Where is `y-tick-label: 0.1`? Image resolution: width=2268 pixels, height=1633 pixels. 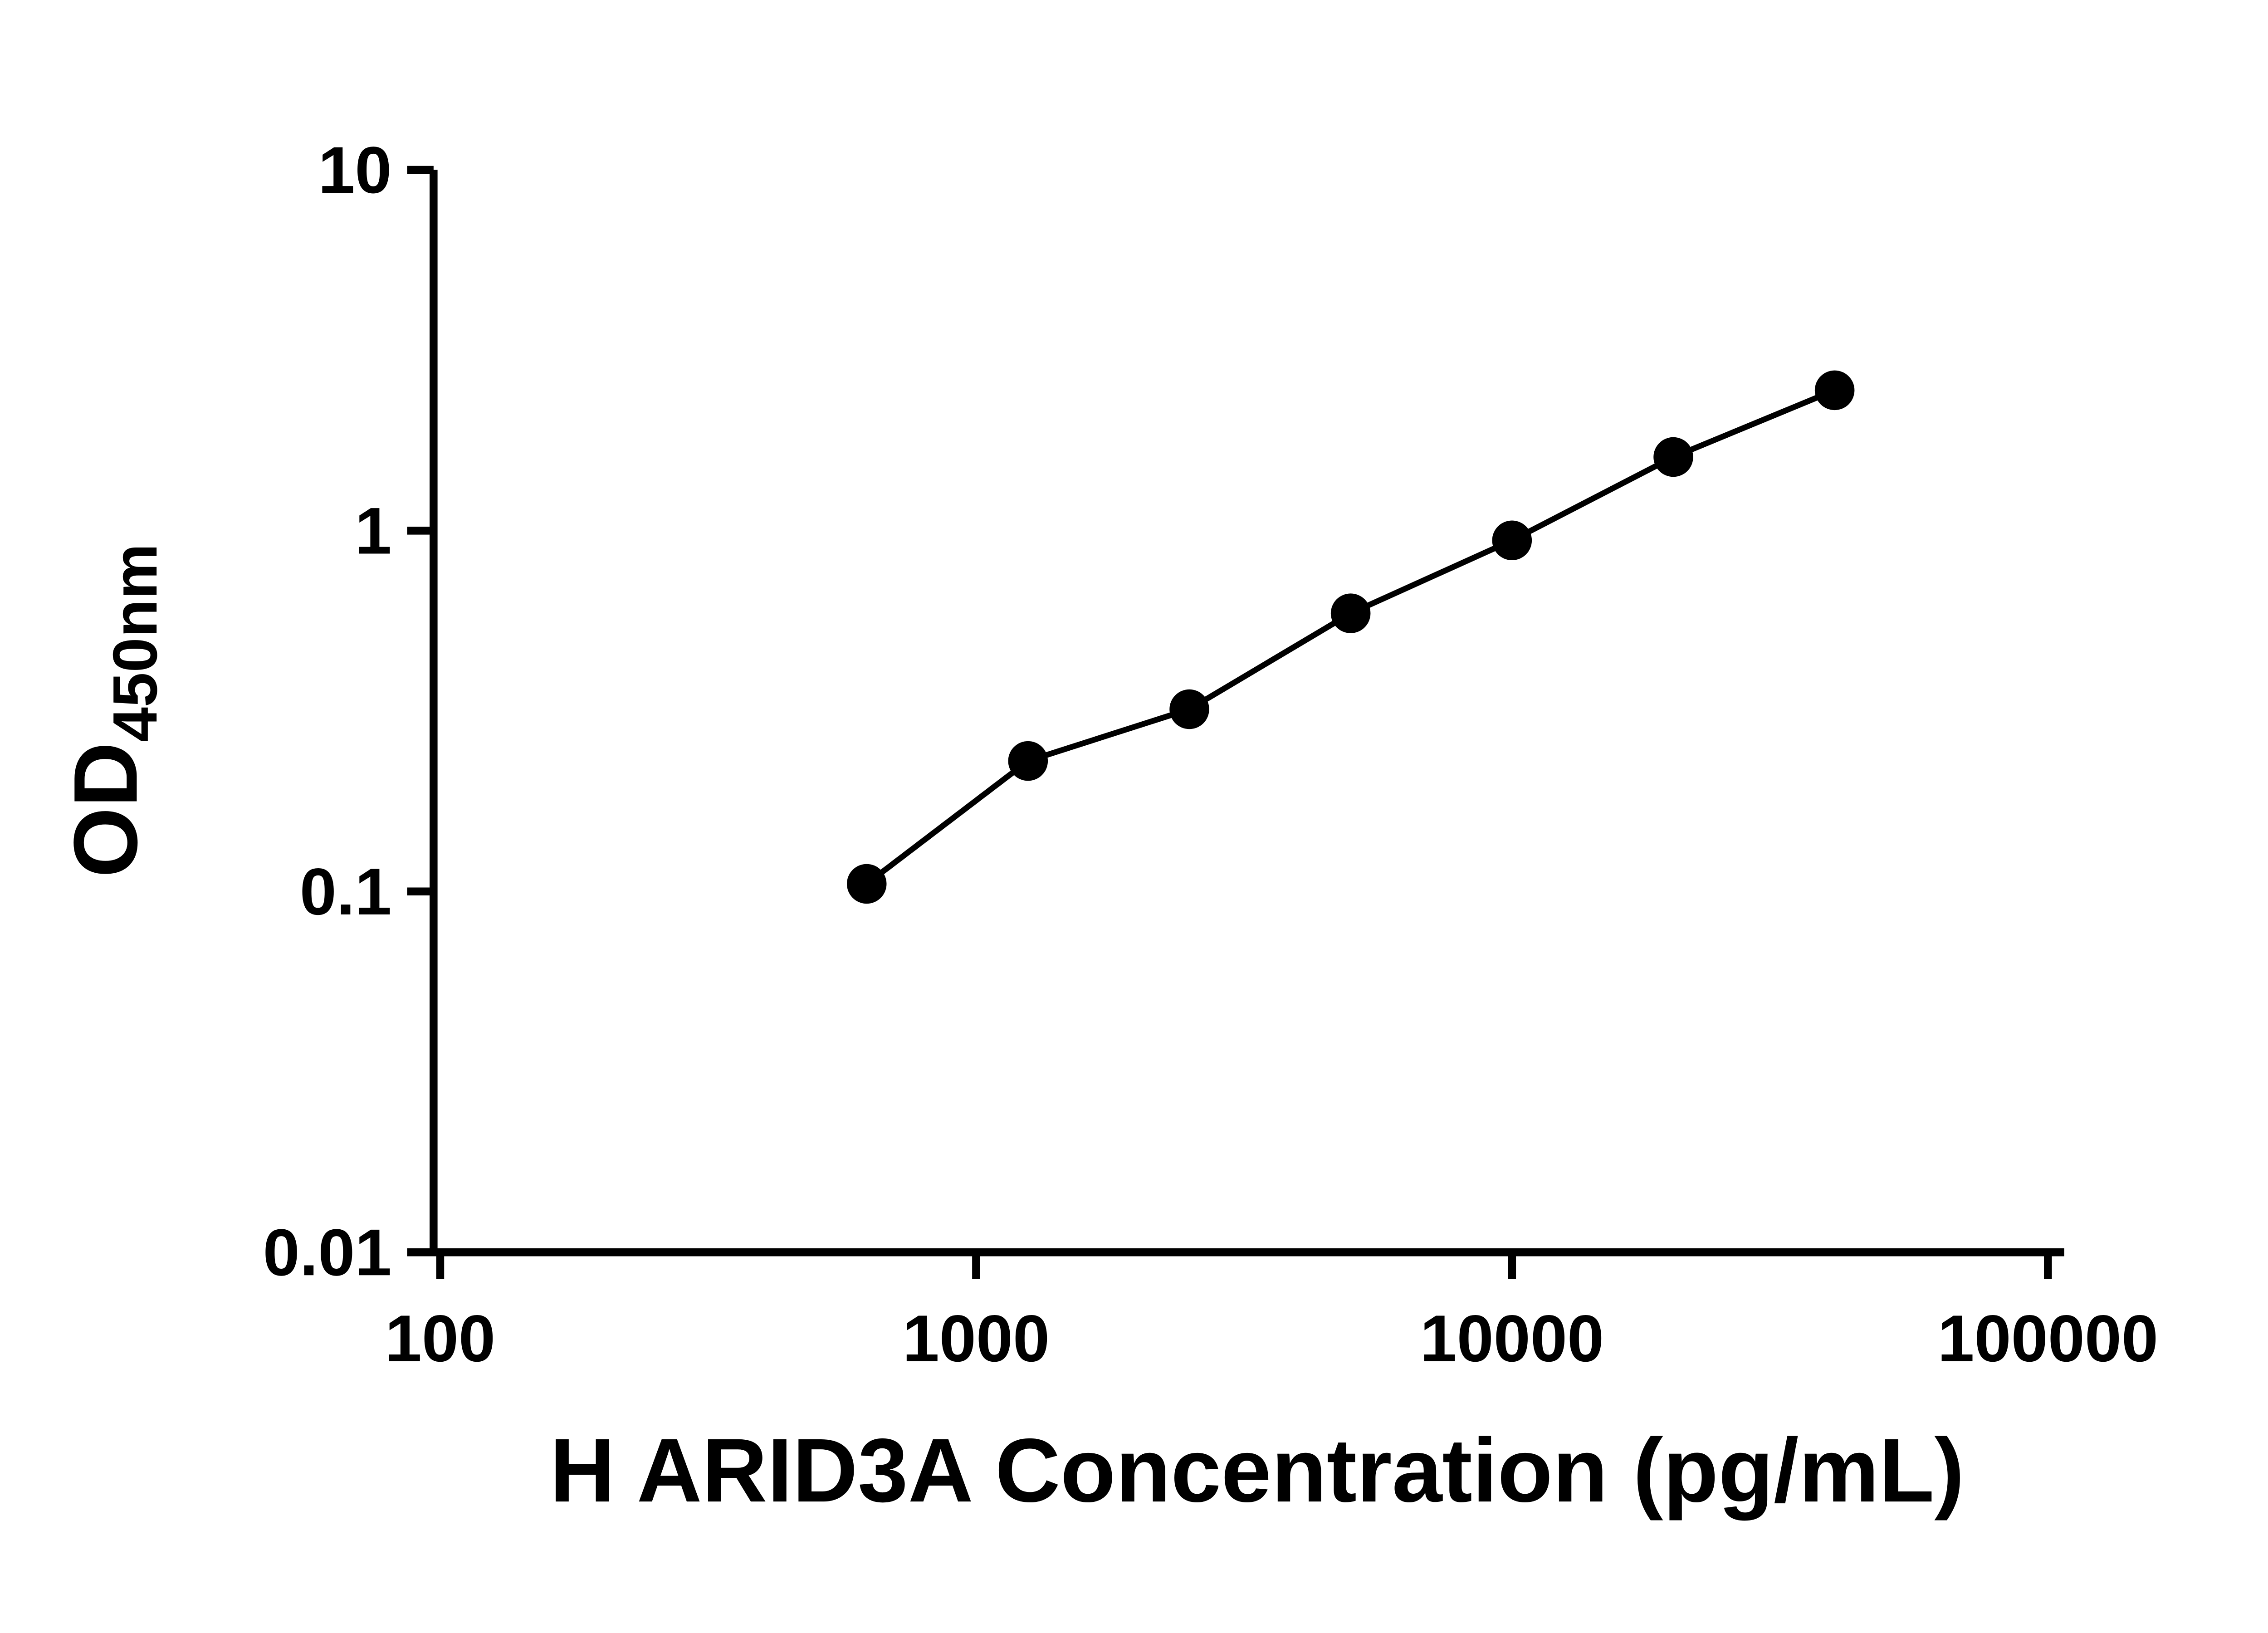
y-tick-label: 0.1 is located at coordinates (346, 892).